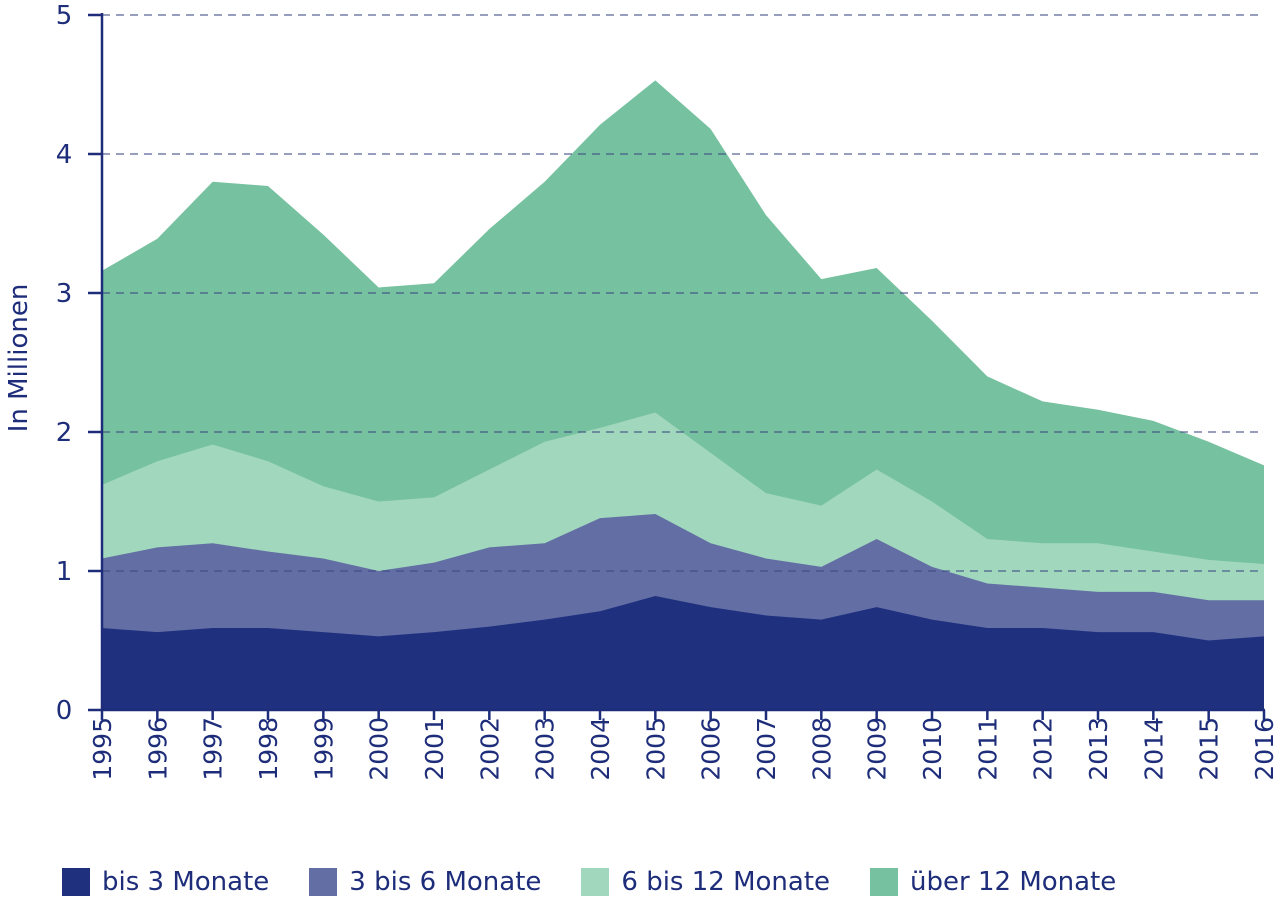 Image resolution: width=1285 pixels, height=902 pixels. What do you see at coordinates (64, 16) in the screenshot?
I see `y-tick-label: 5` at bounding box center [64, 16].